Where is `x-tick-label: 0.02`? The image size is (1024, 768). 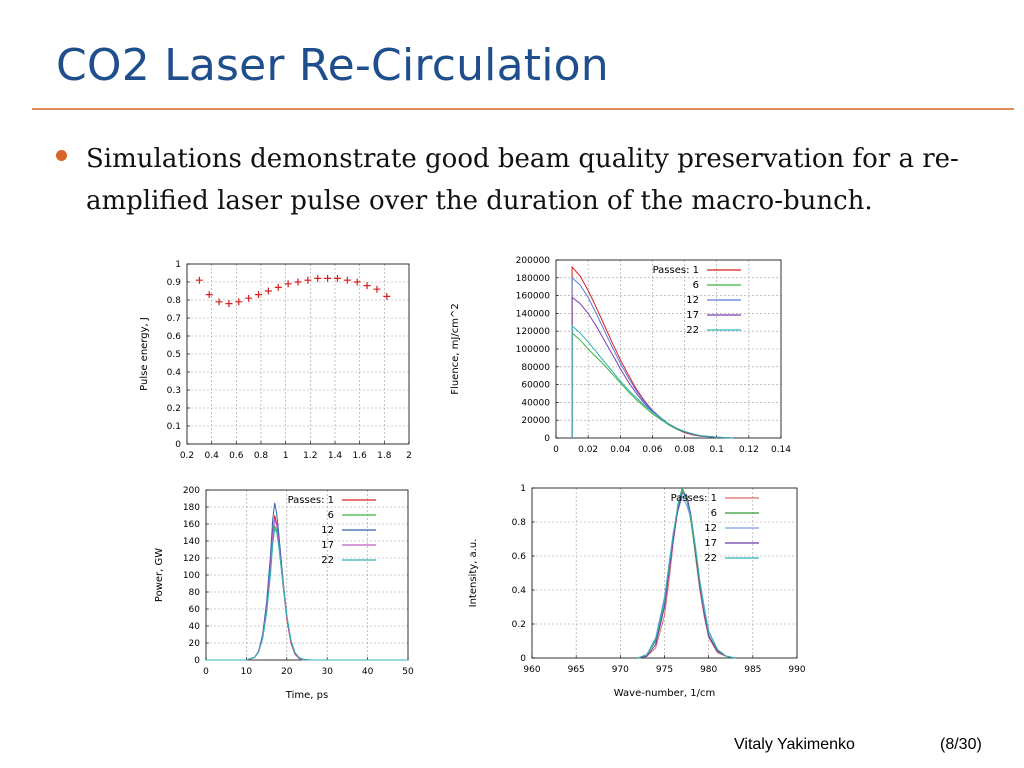
x-tick-label: 0.02 is located at coordinates (588, 450).